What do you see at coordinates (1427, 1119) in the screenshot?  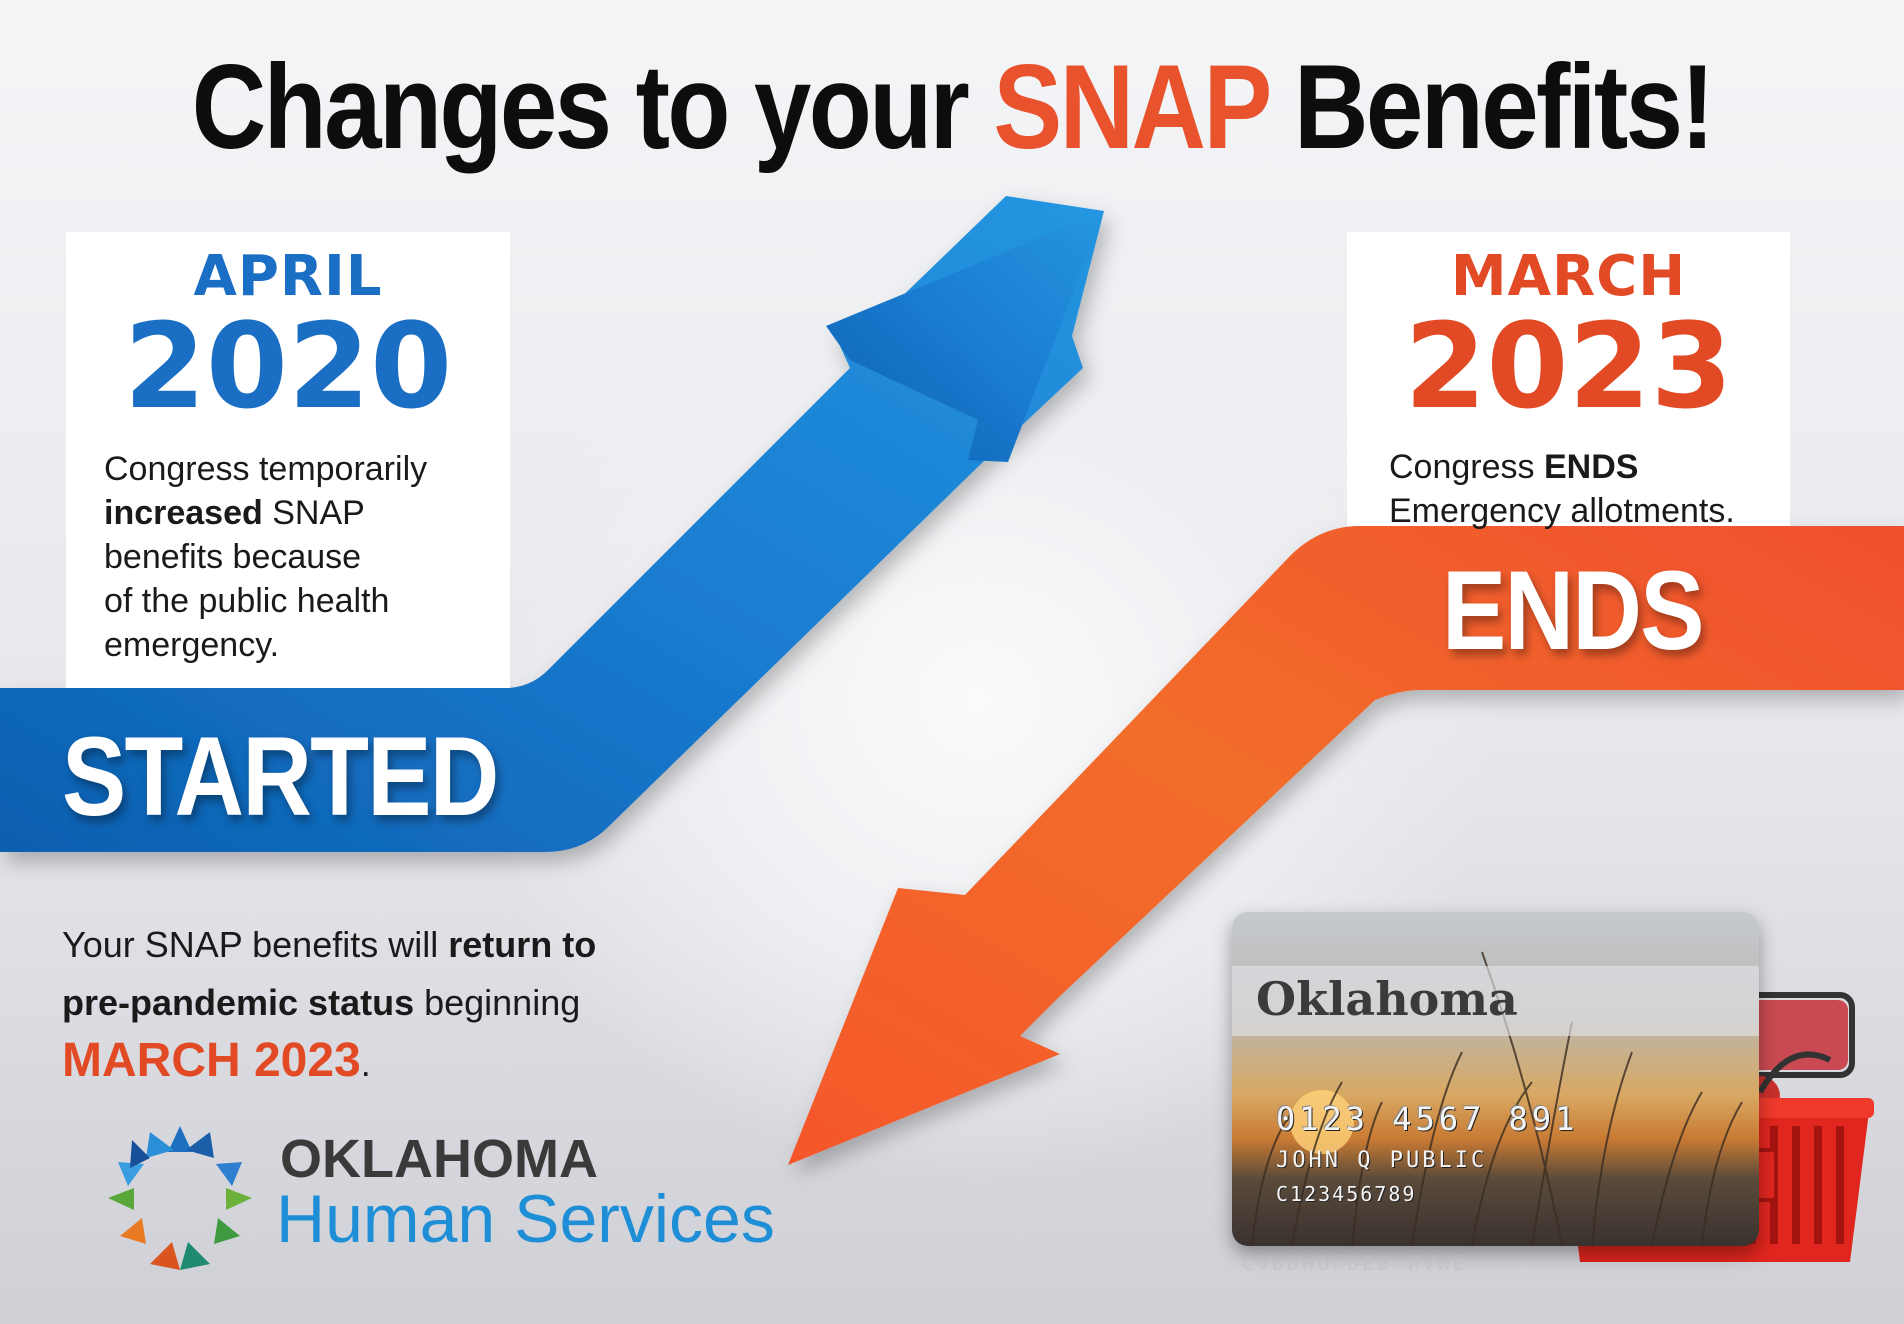 I see `ebt-card-number: 0123 4567 891` at bounding box center [1427, 1119].